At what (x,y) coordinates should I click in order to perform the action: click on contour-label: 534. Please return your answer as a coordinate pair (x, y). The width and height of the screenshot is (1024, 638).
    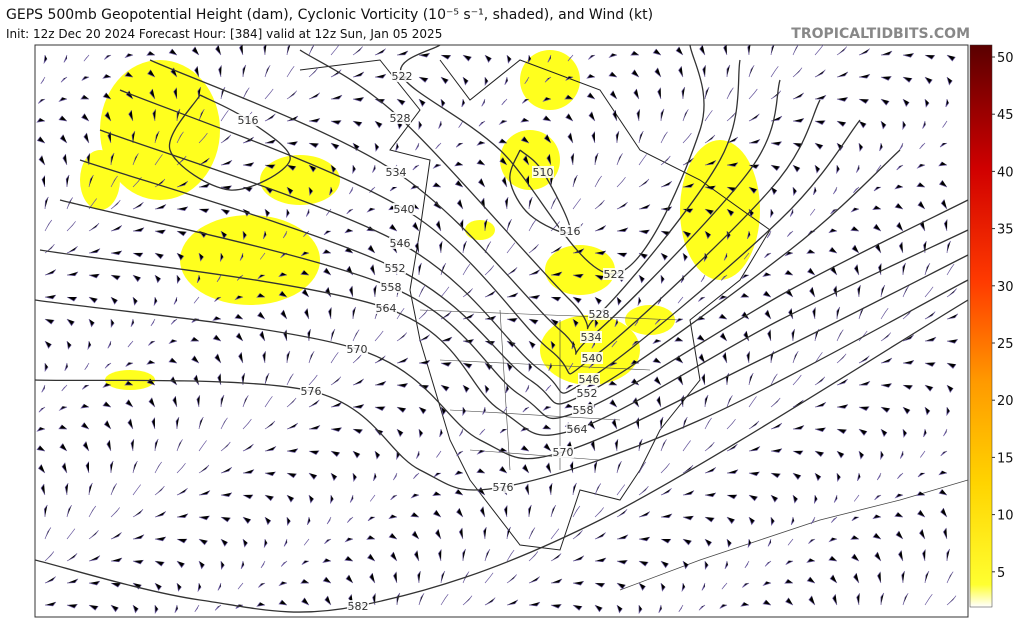
    Looking at the image, I should click on (396, 172).